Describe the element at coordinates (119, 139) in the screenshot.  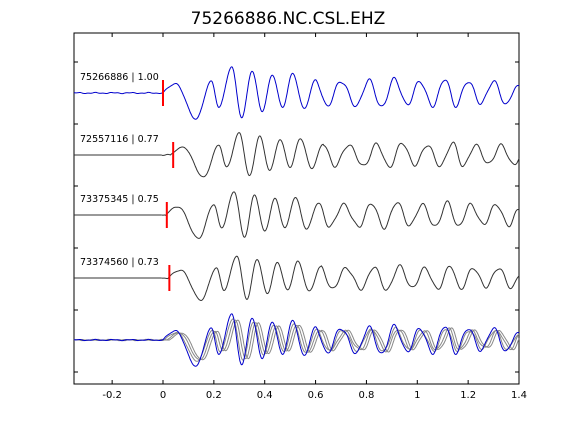
I see `trace-label: 72557116 | 0.77` at that location.